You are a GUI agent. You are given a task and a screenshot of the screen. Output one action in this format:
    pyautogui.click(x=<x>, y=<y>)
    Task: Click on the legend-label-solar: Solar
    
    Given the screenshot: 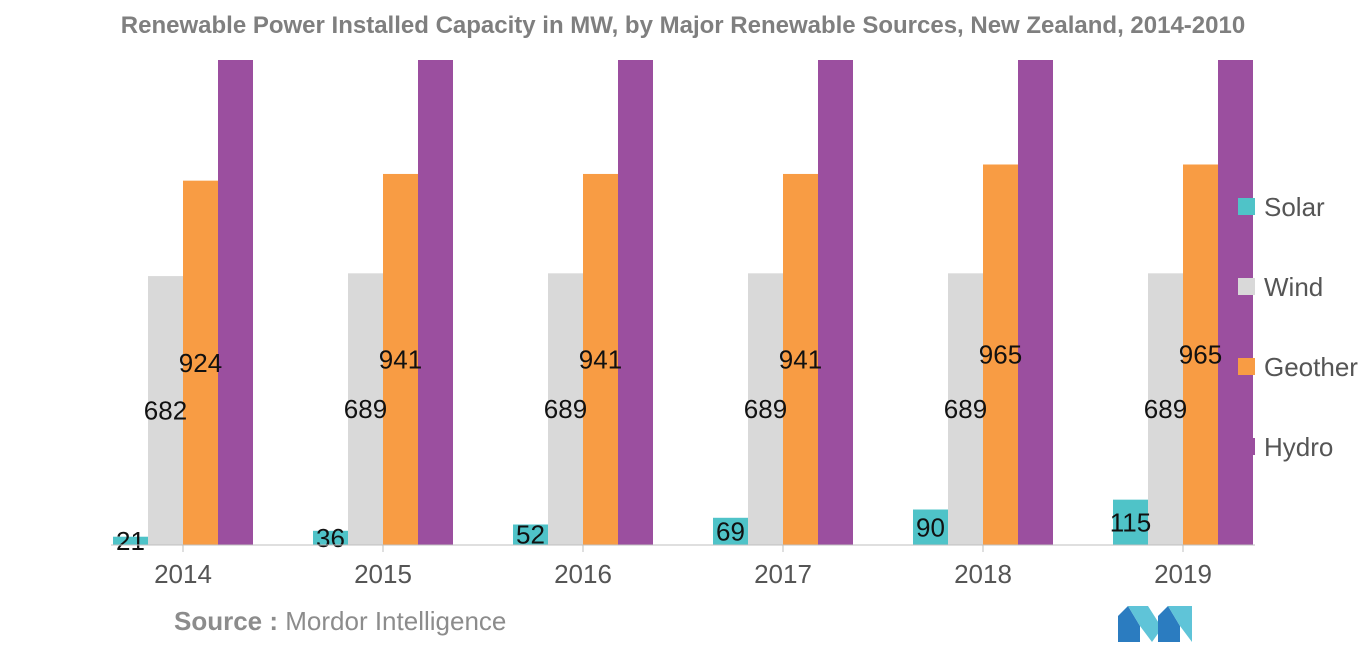 What is the action you would take?
    pyautogui.click(x=1294, y=207)
    